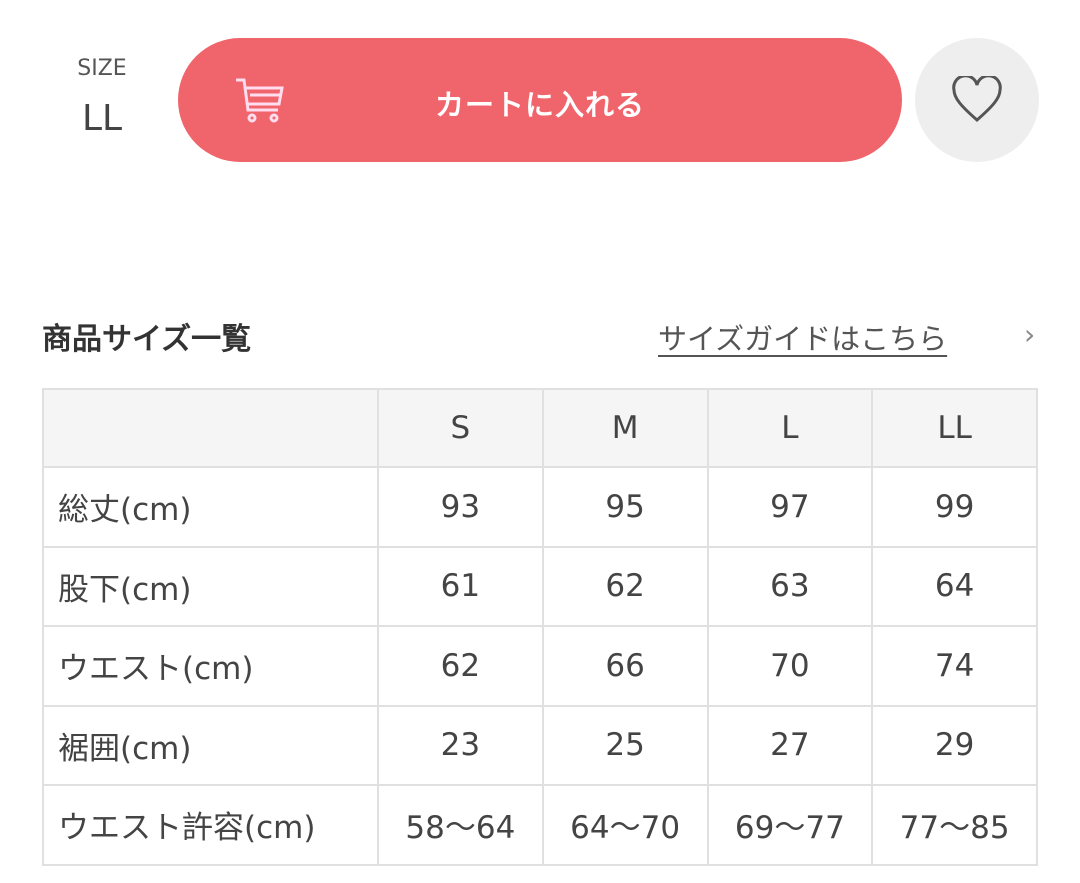 The image size is (1080, 883). I want to click on column-header: M, so click(625, 428).